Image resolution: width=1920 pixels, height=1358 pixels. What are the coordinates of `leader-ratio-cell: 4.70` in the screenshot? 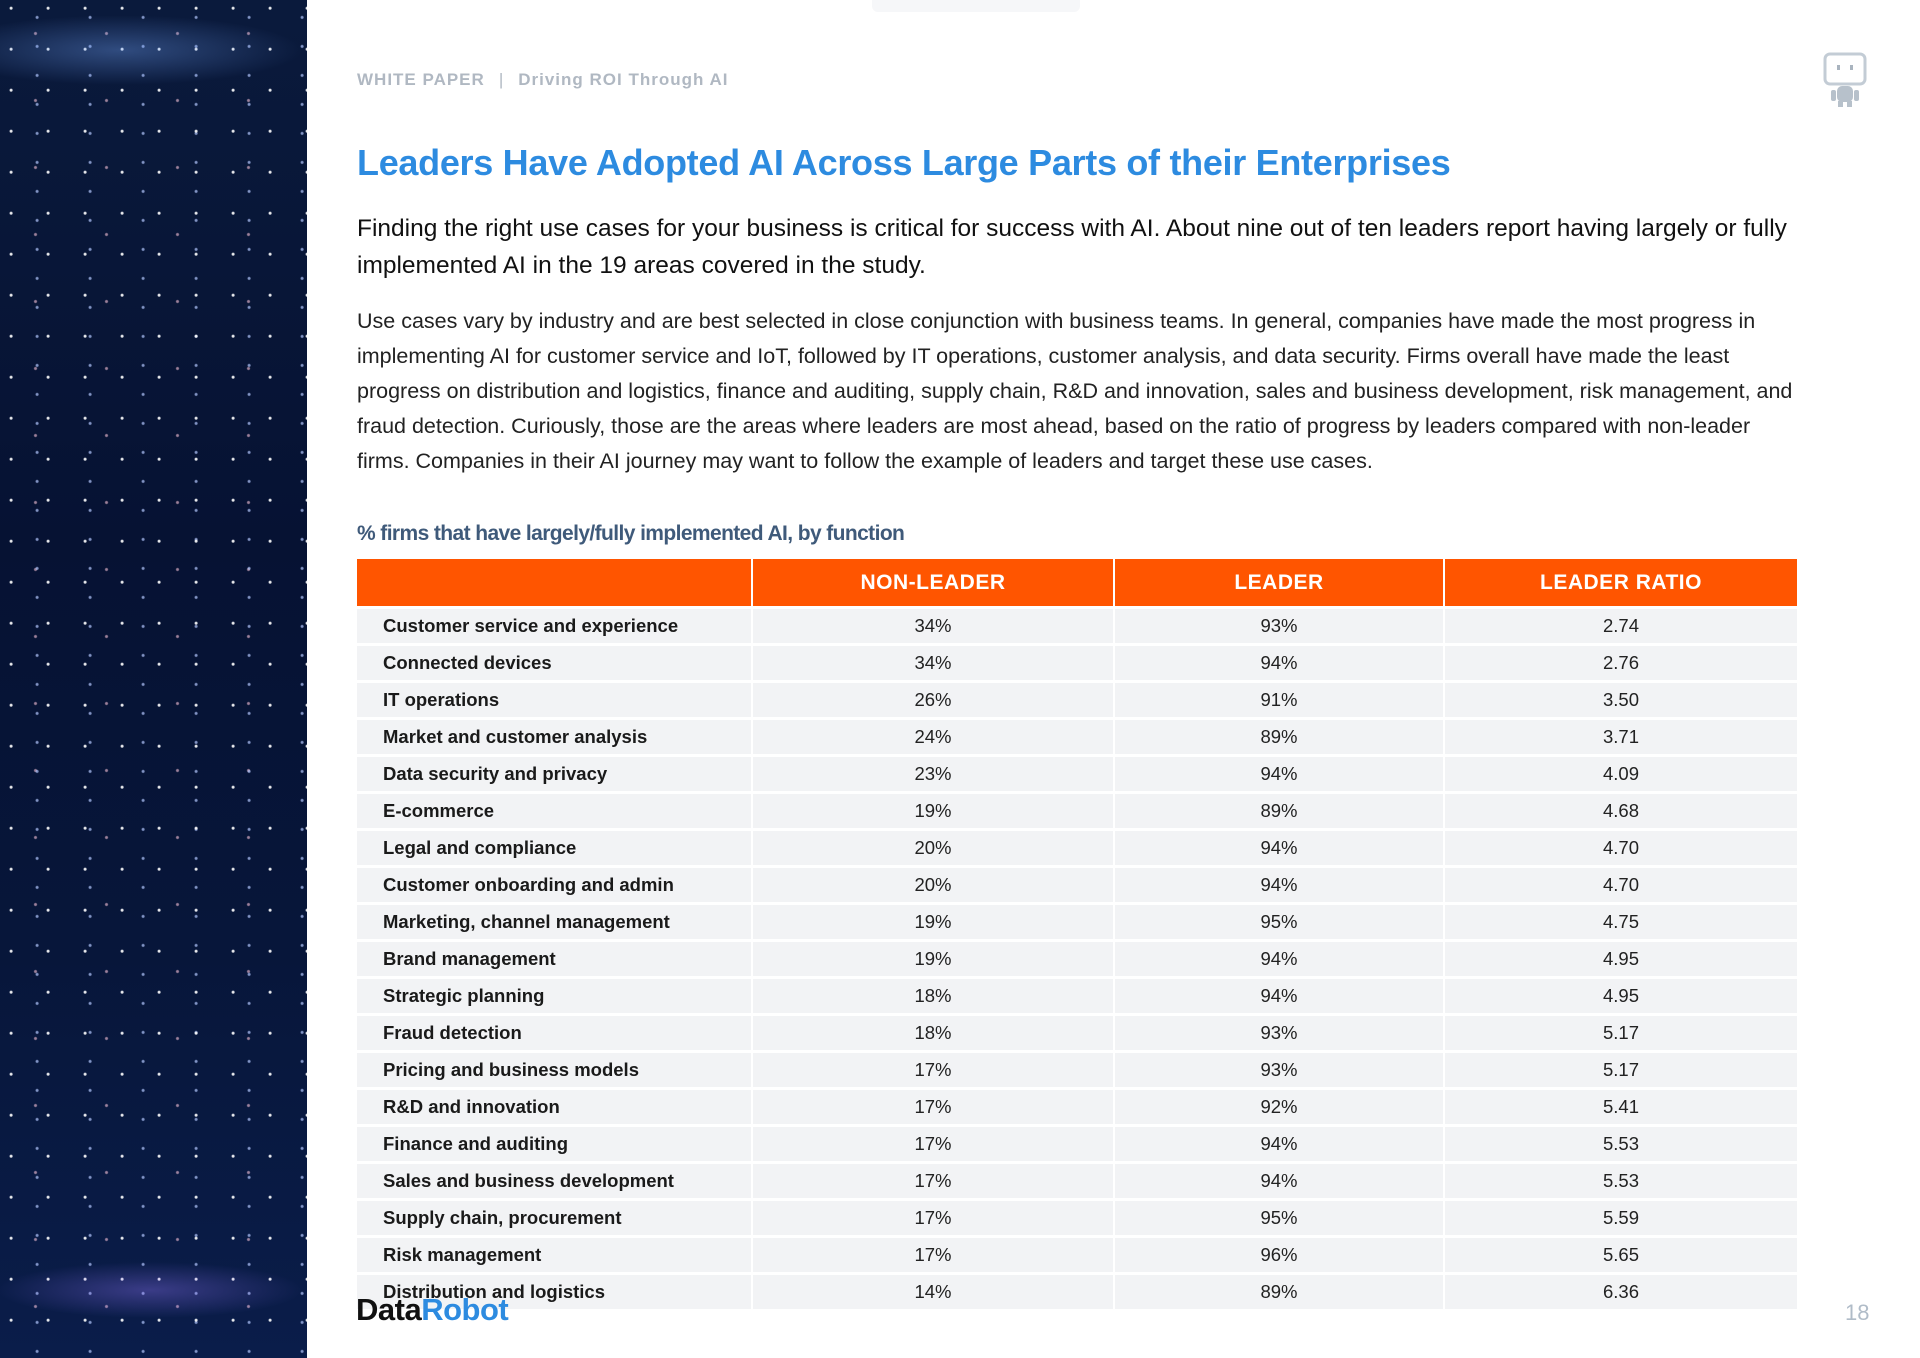 It's located at (1620, 847).